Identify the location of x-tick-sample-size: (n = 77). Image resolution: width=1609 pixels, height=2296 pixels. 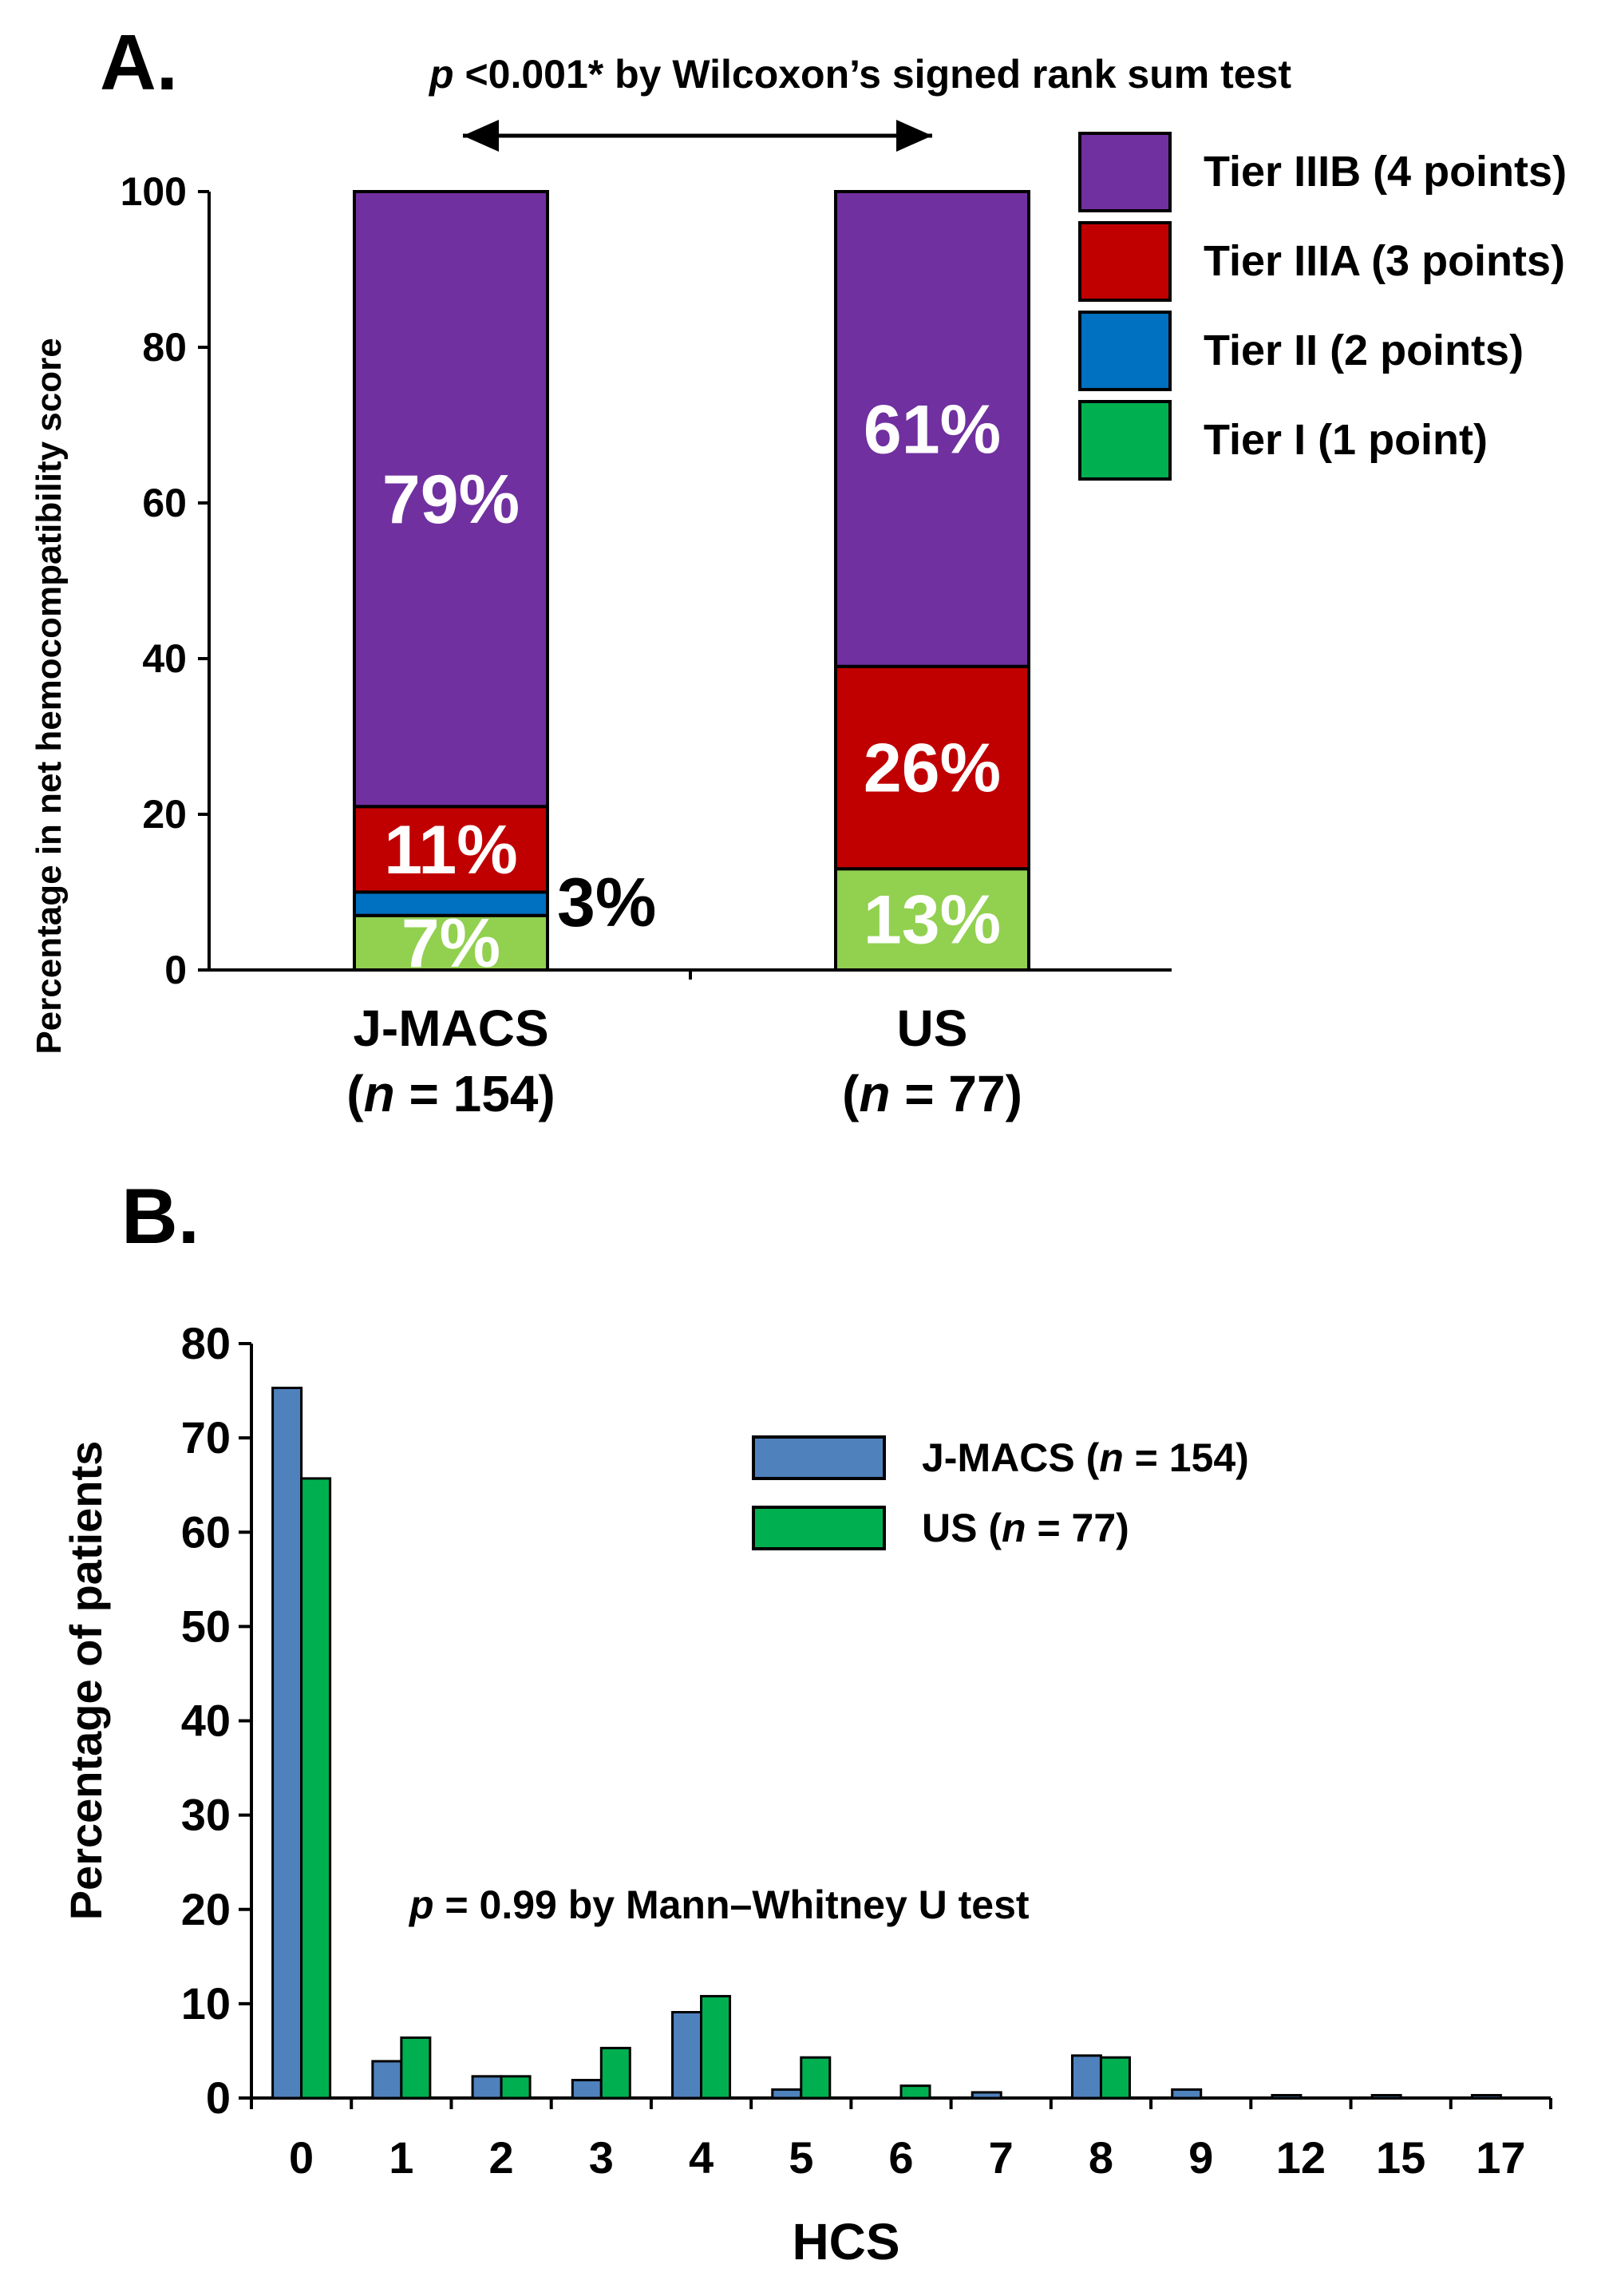
(932, 1093).